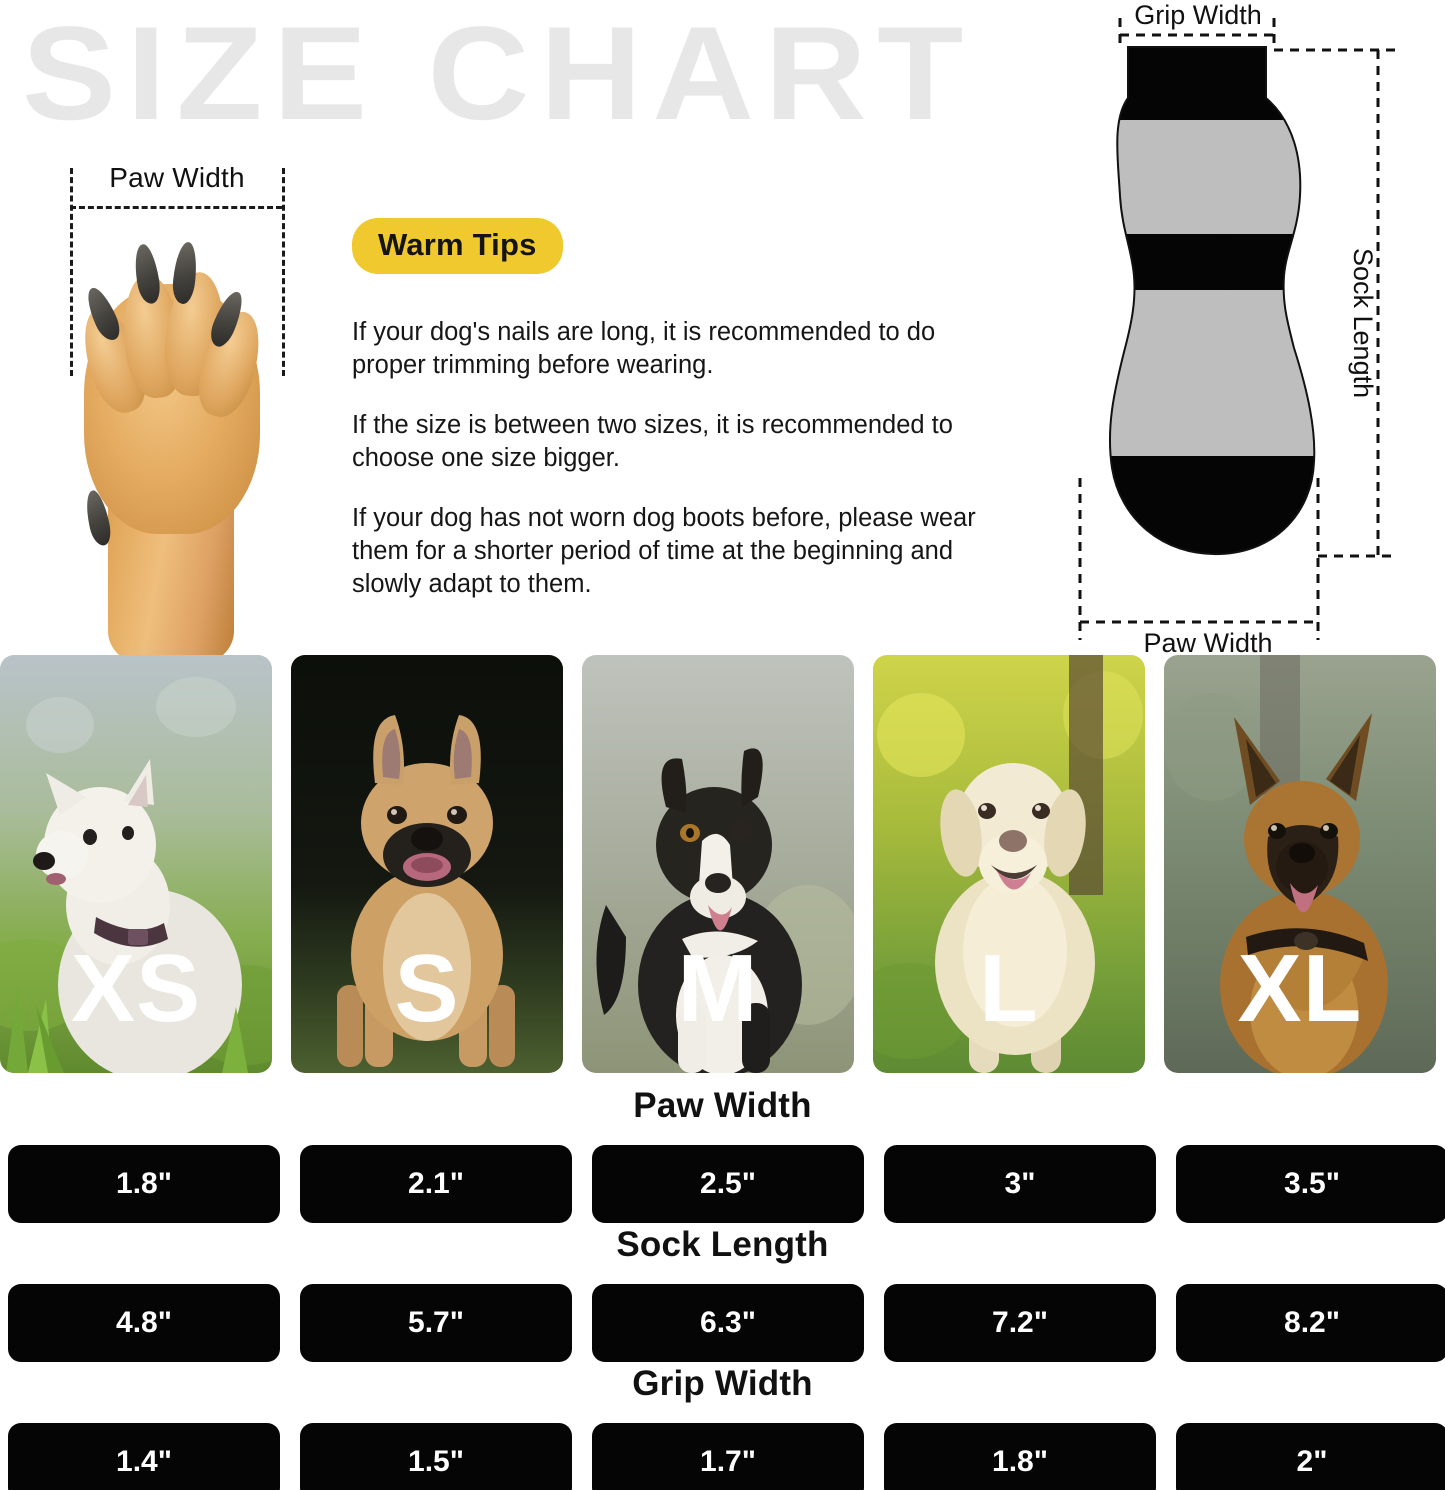 Image resolution: width=1445 pixels, height=1490 pixels. I want to click on size-card-xs: XS, so click(136, 864).